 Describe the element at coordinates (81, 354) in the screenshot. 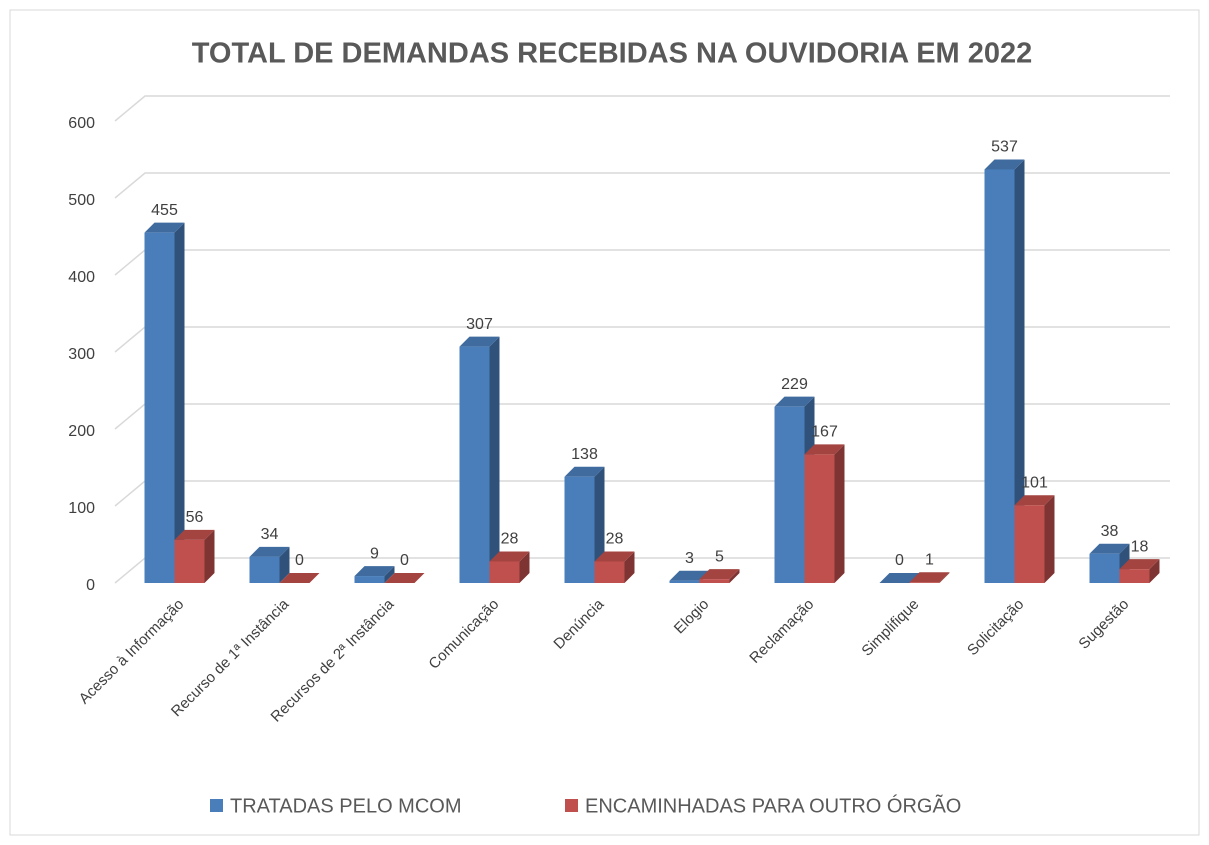

I see `y-tick-label: 300` at that location.